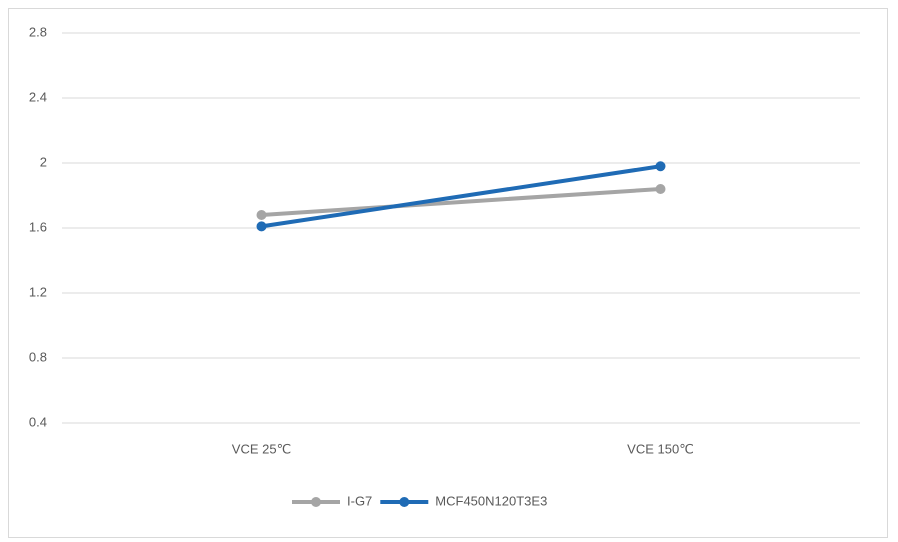 This screenshot has width=898, height=542. What do you see at coordinates (38, 291) in the screenshot?
I see `y-tick-label: 1.2` at bounding box center [38, 291].